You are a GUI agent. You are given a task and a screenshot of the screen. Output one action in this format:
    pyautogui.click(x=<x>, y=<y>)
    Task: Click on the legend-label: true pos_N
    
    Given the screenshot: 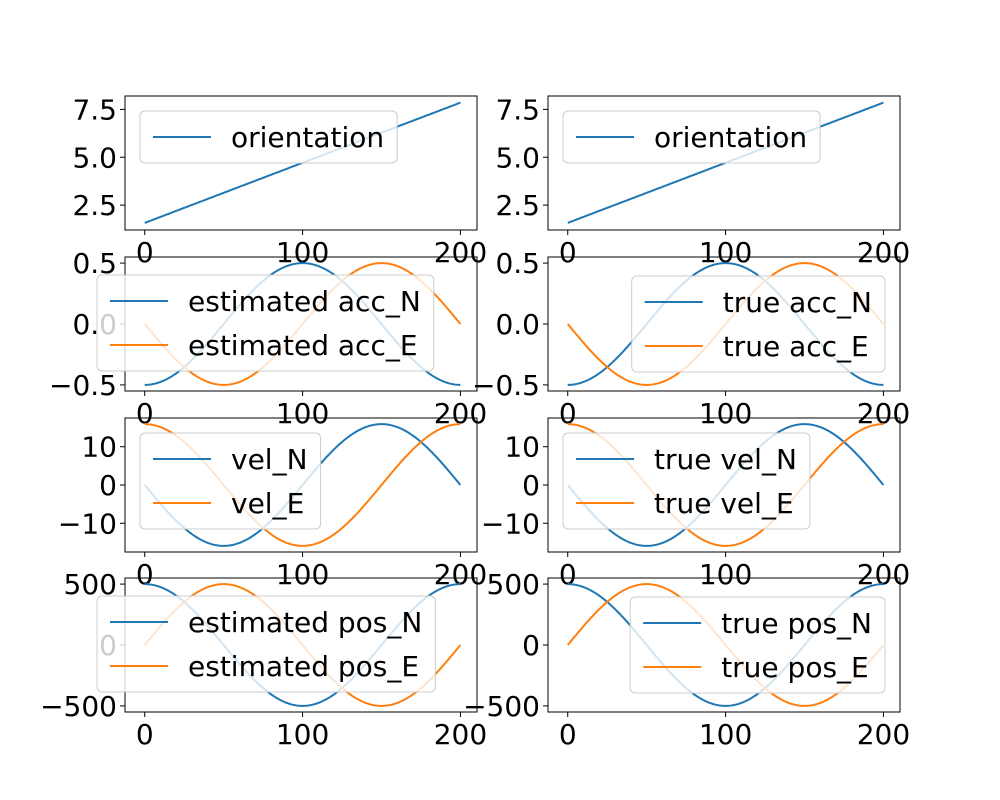 What is the action you would take?
    pyautogui.click(x=796, y=623)
    